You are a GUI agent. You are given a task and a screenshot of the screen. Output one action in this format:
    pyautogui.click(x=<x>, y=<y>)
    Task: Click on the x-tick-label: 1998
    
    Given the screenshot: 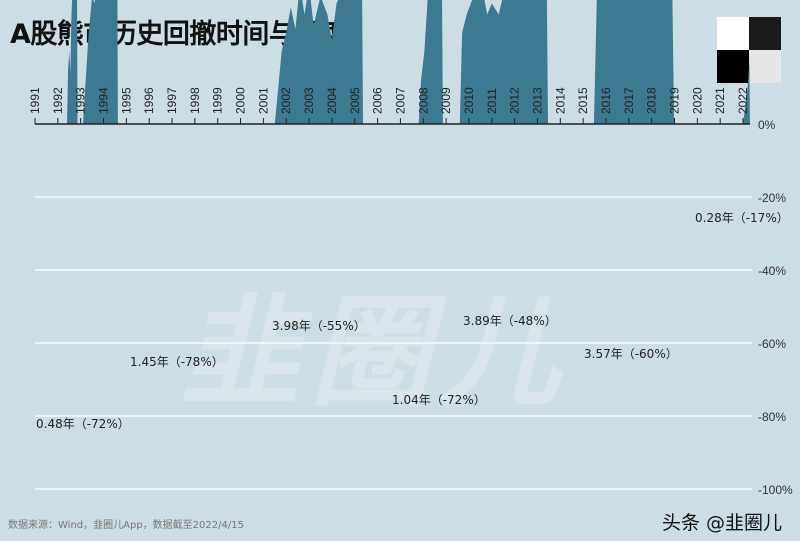 What is the action you would take?
    pyautogui.click(x=195, y=100)
    